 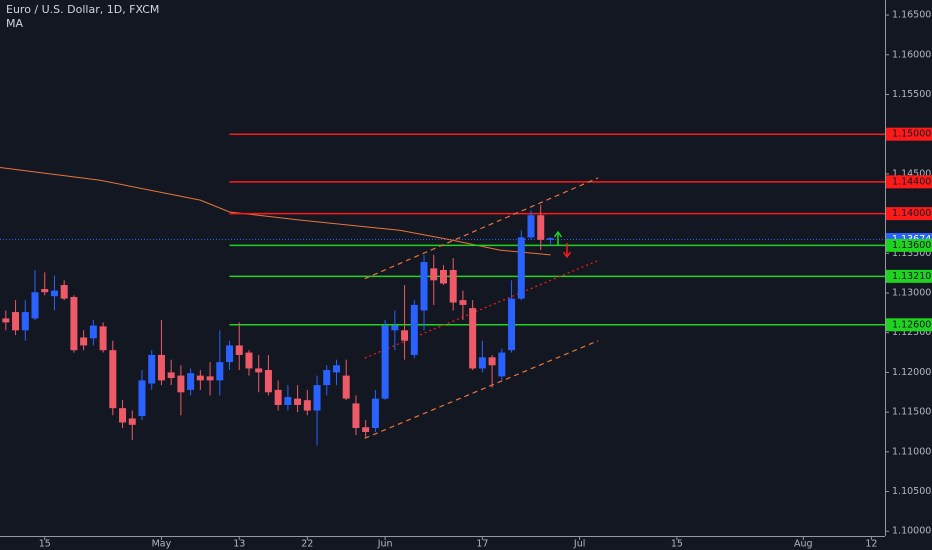 What do you see at coordinates (162, 544) in the screenshot?
I see `x-tick-label: May` at bounding box center [162, 544].